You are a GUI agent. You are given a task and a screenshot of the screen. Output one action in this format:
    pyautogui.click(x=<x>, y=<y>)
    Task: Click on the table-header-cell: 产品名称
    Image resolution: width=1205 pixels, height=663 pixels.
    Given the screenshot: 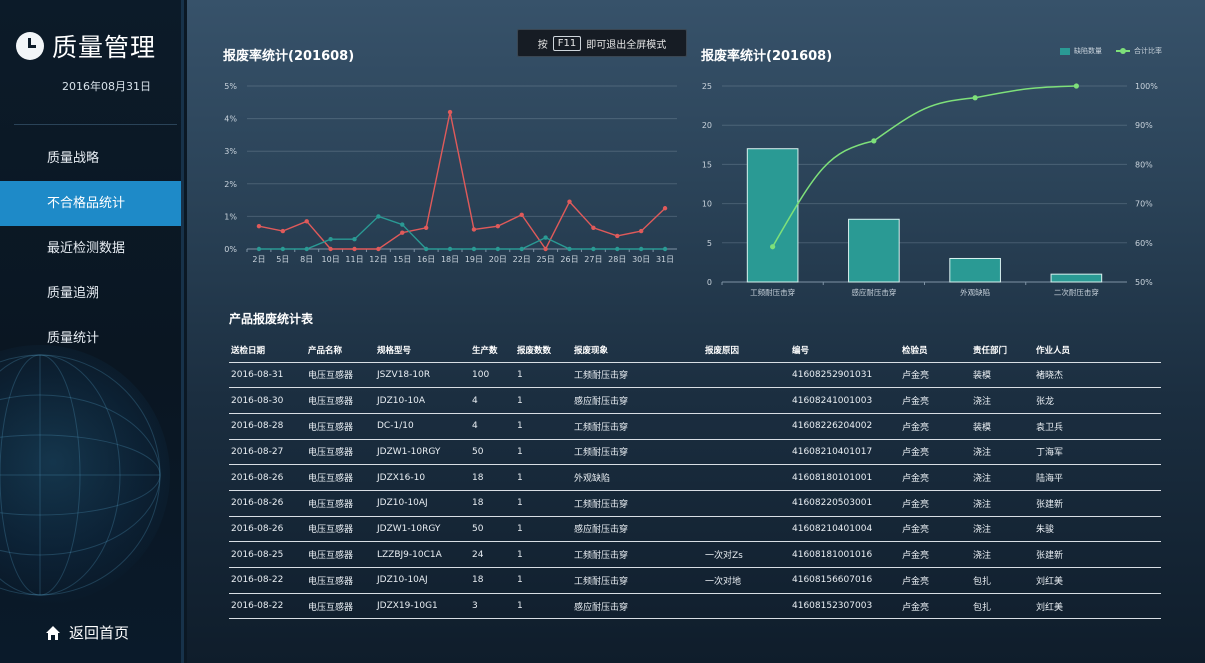 What is the action you would take?
    pyautogui.click(x=340, y=350)
    